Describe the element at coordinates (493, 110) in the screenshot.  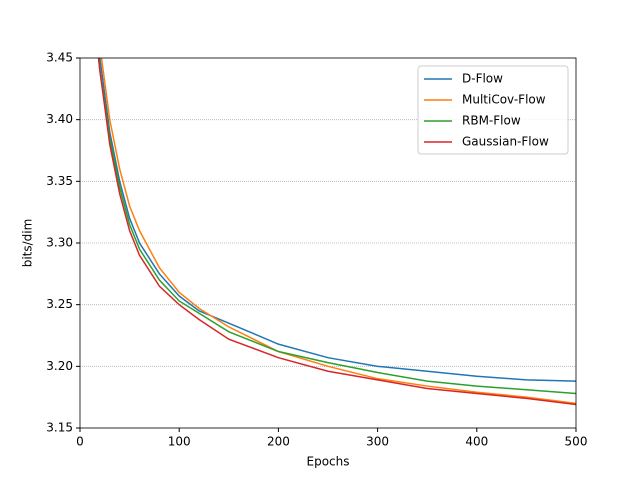
I see `legend-box` at that location.